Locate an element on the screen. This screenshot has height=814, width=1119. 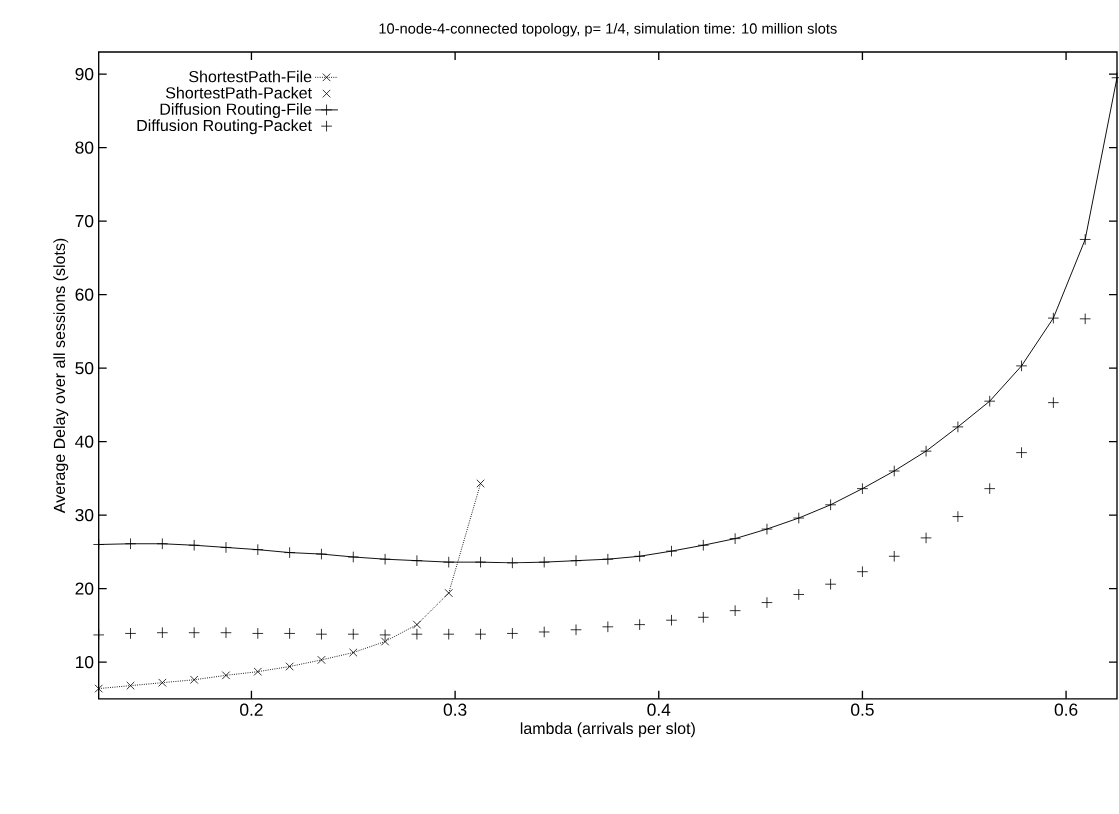
y-tick-label: 30 is located at coordinates (84, 515).